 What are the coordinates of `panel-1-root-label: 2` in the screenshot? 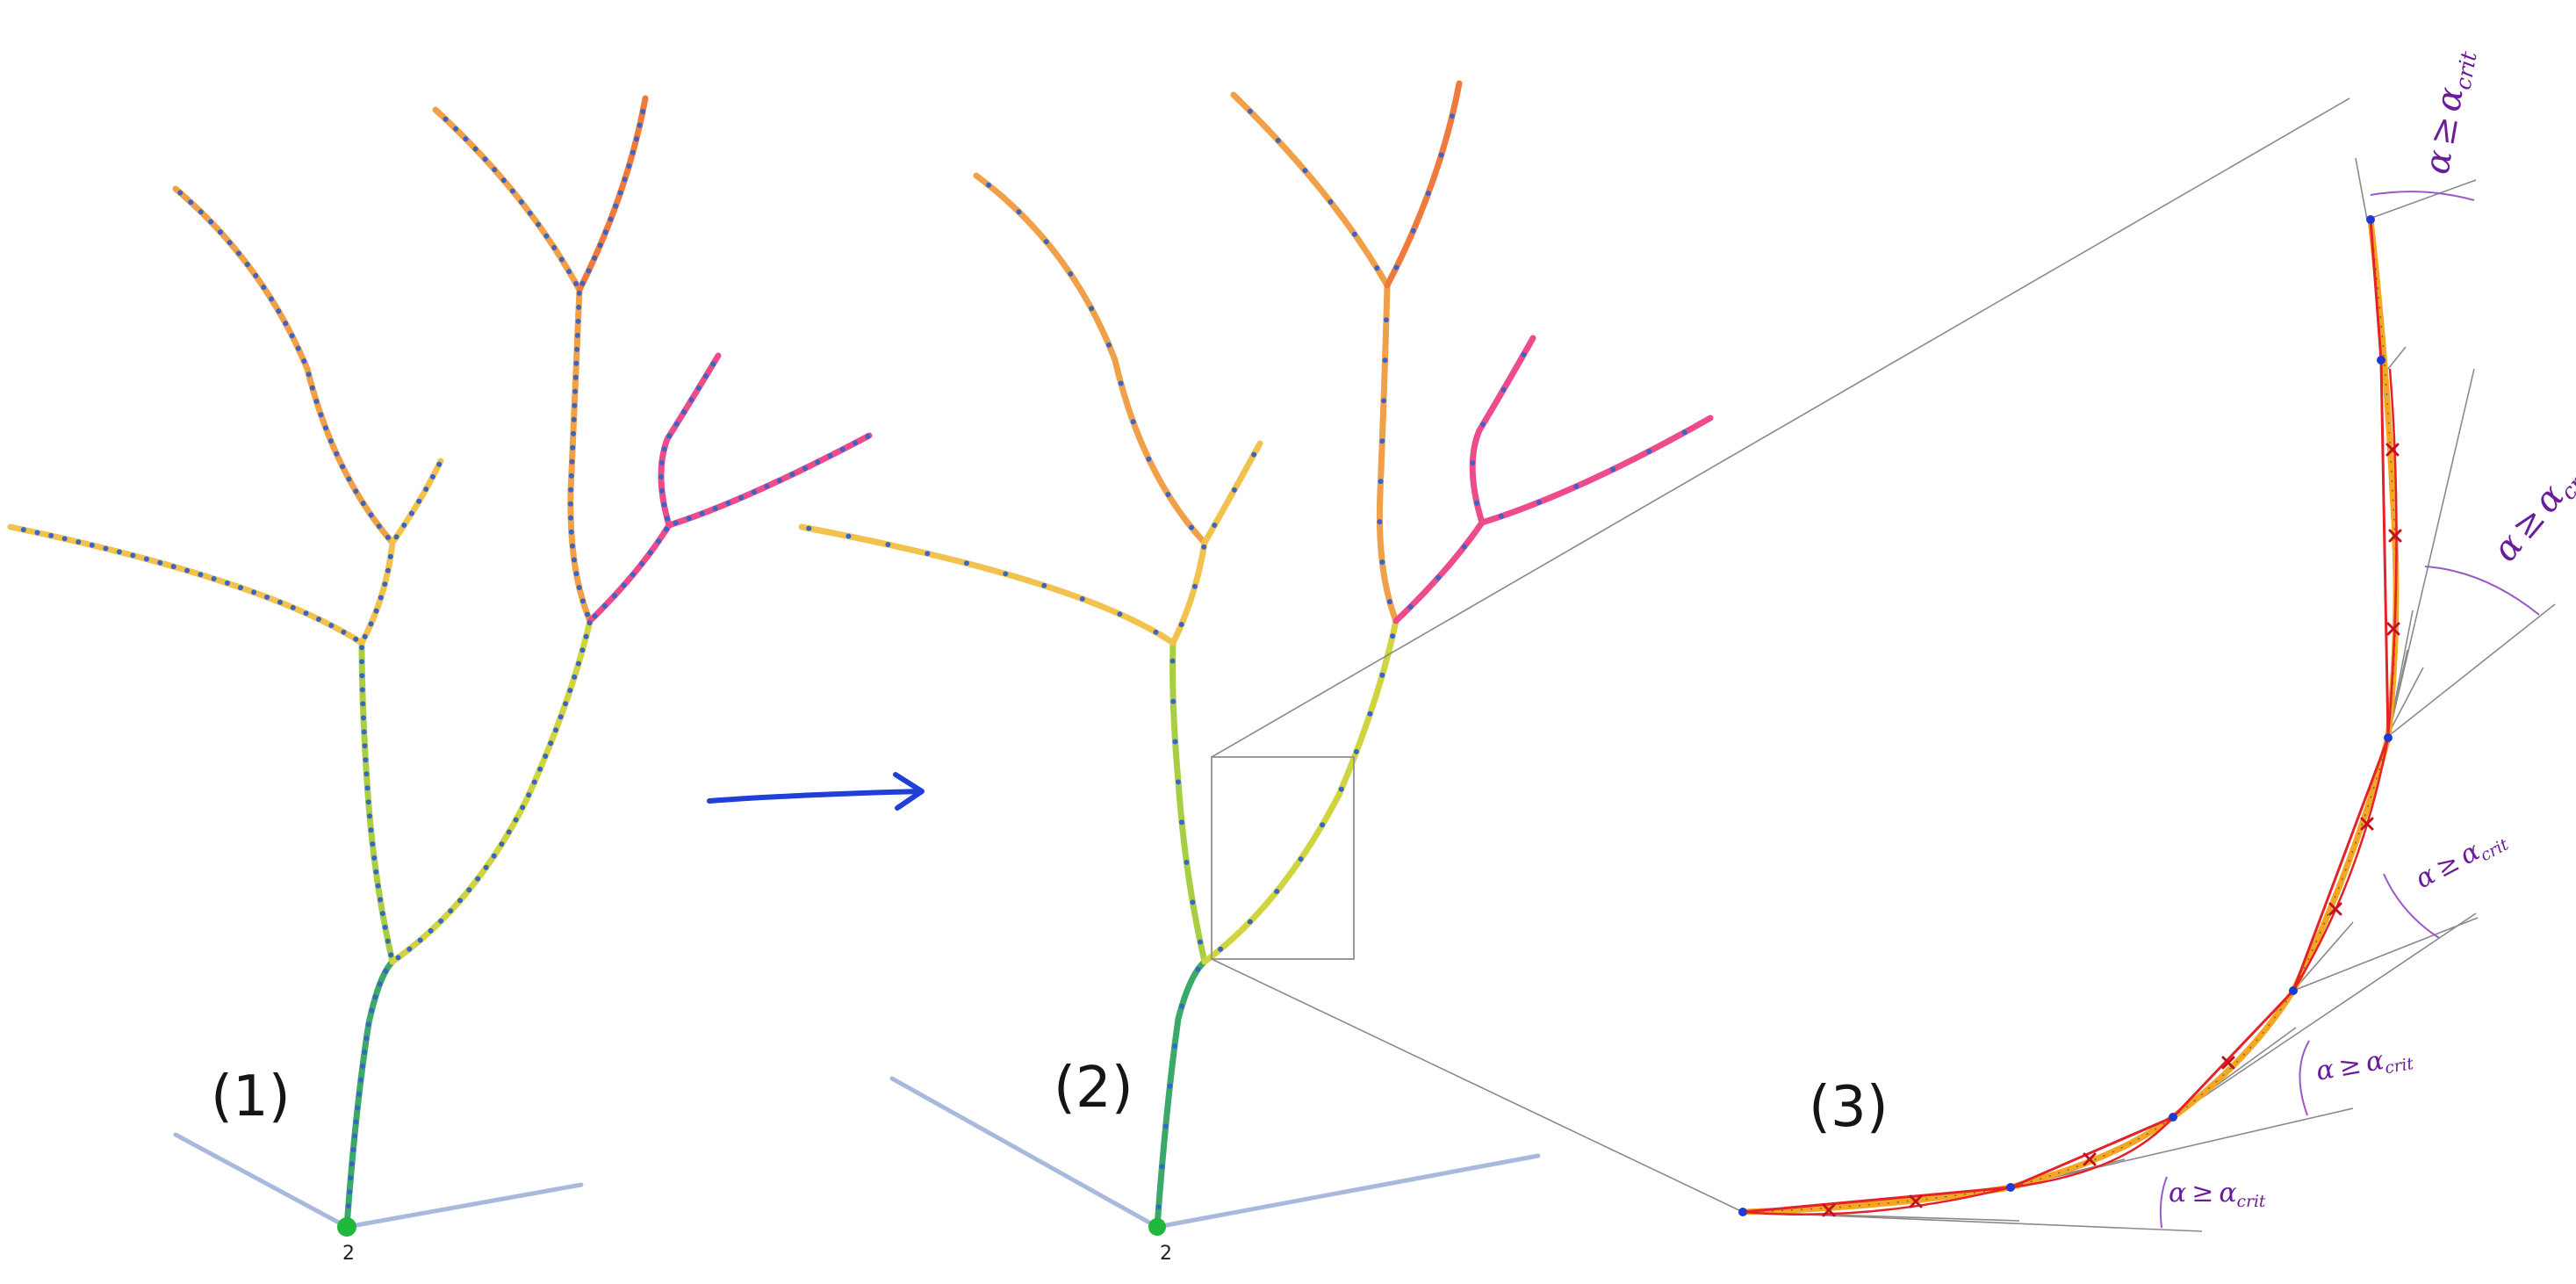 It's located at (348, 1254).